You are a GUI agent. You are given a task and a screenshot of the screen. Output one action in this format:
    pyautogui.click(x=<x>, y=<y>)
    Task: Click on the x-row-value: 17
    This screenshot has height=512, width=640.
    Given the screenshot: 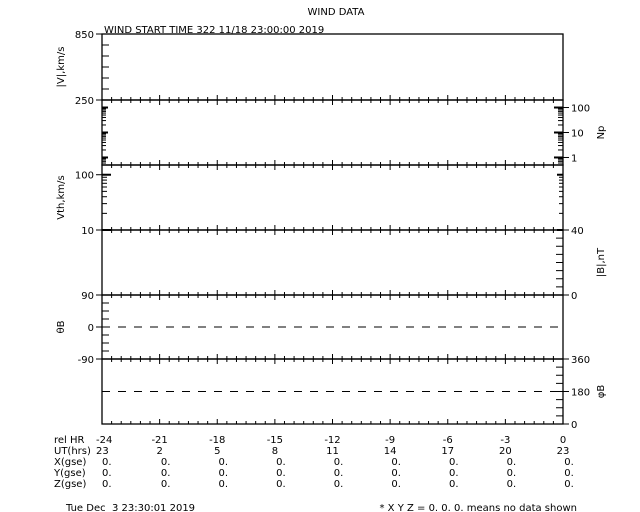 What is the action you would take?
    pyautogui.click(x=447, y=451)
    